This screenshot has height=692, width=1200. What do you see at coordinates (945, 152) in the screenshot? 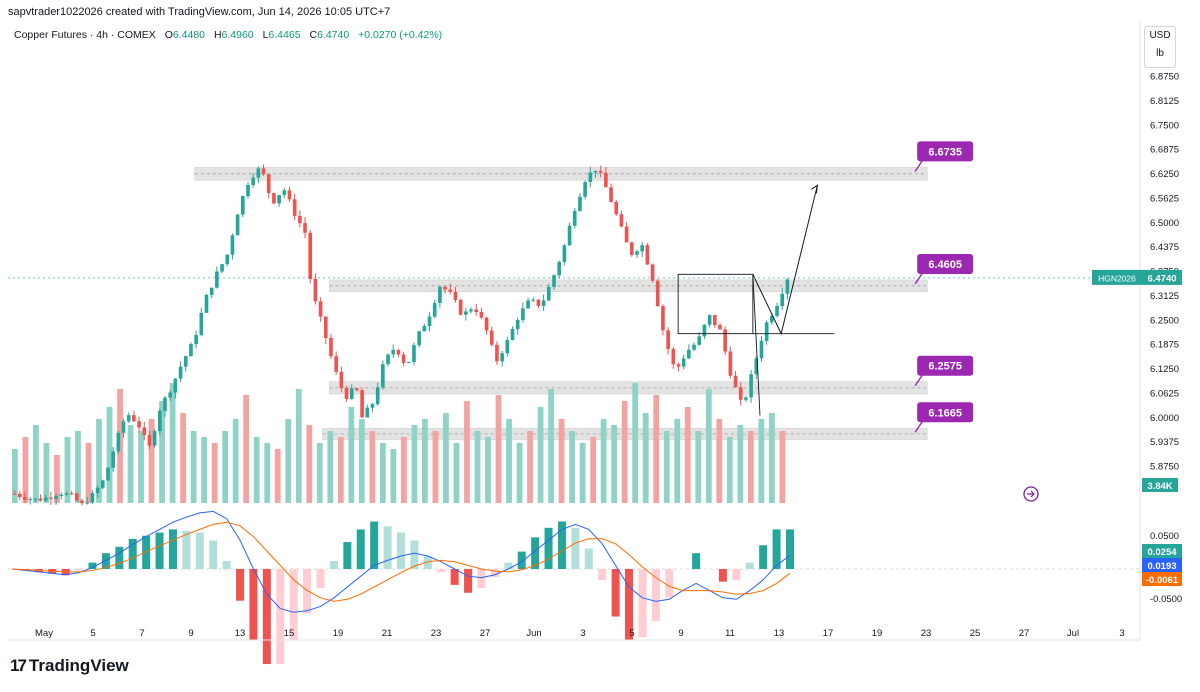
I see `zone-price-text: 6.6735` at bounding box center [945, 152].